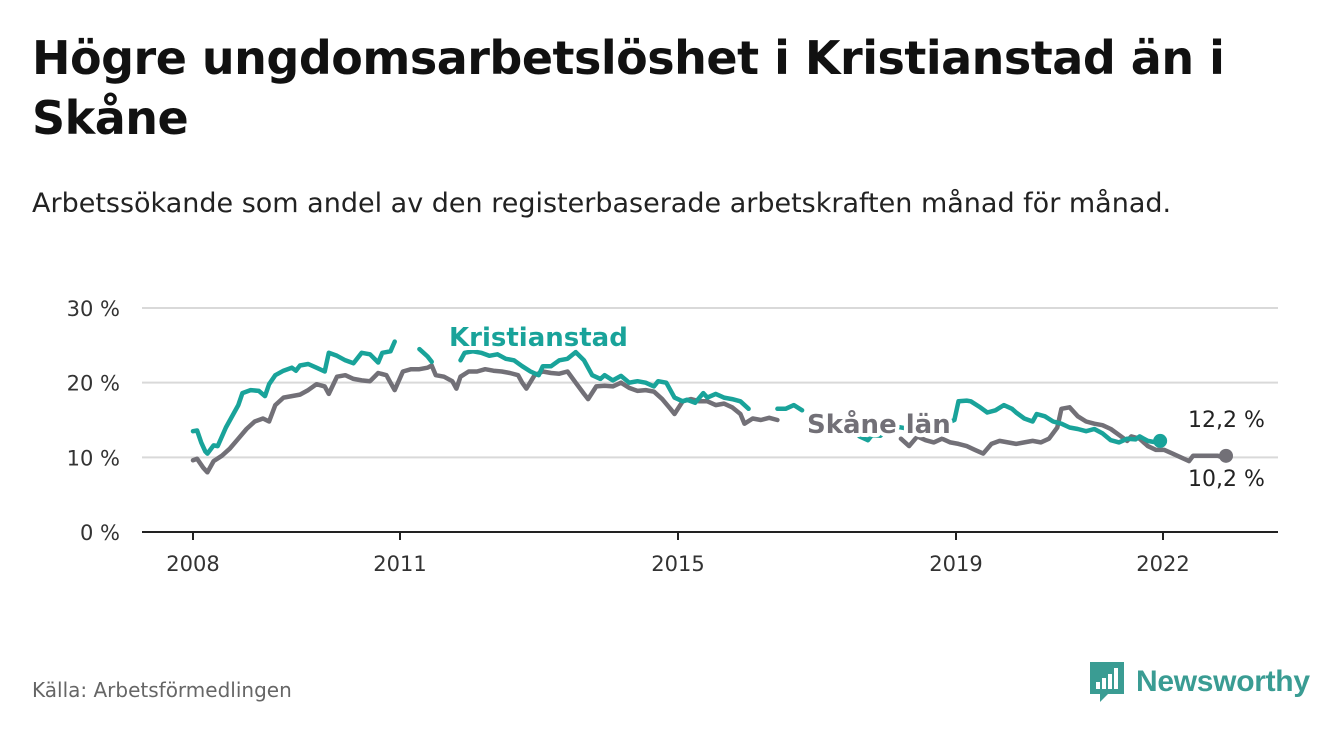 This screenshot has width=1340, height=734. Describe the element at coordinates (955, 564) in the screenshot. I see `x-tick-label: 2019` at that location.